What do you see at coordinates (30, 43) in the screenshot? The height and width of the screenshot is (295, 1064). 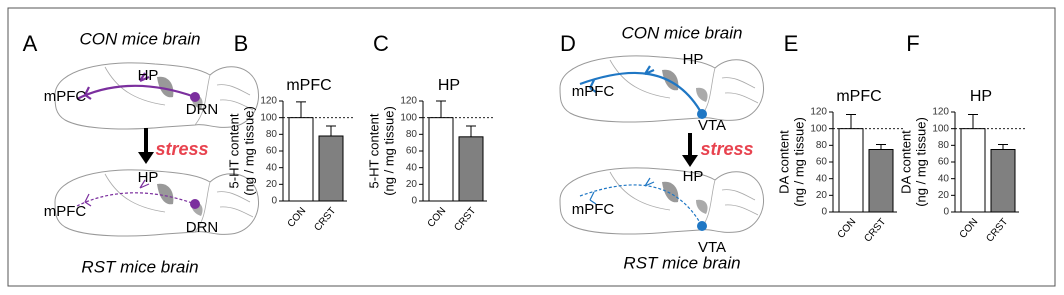 I see `panel-letter: A` at bounding box center [30, 43].